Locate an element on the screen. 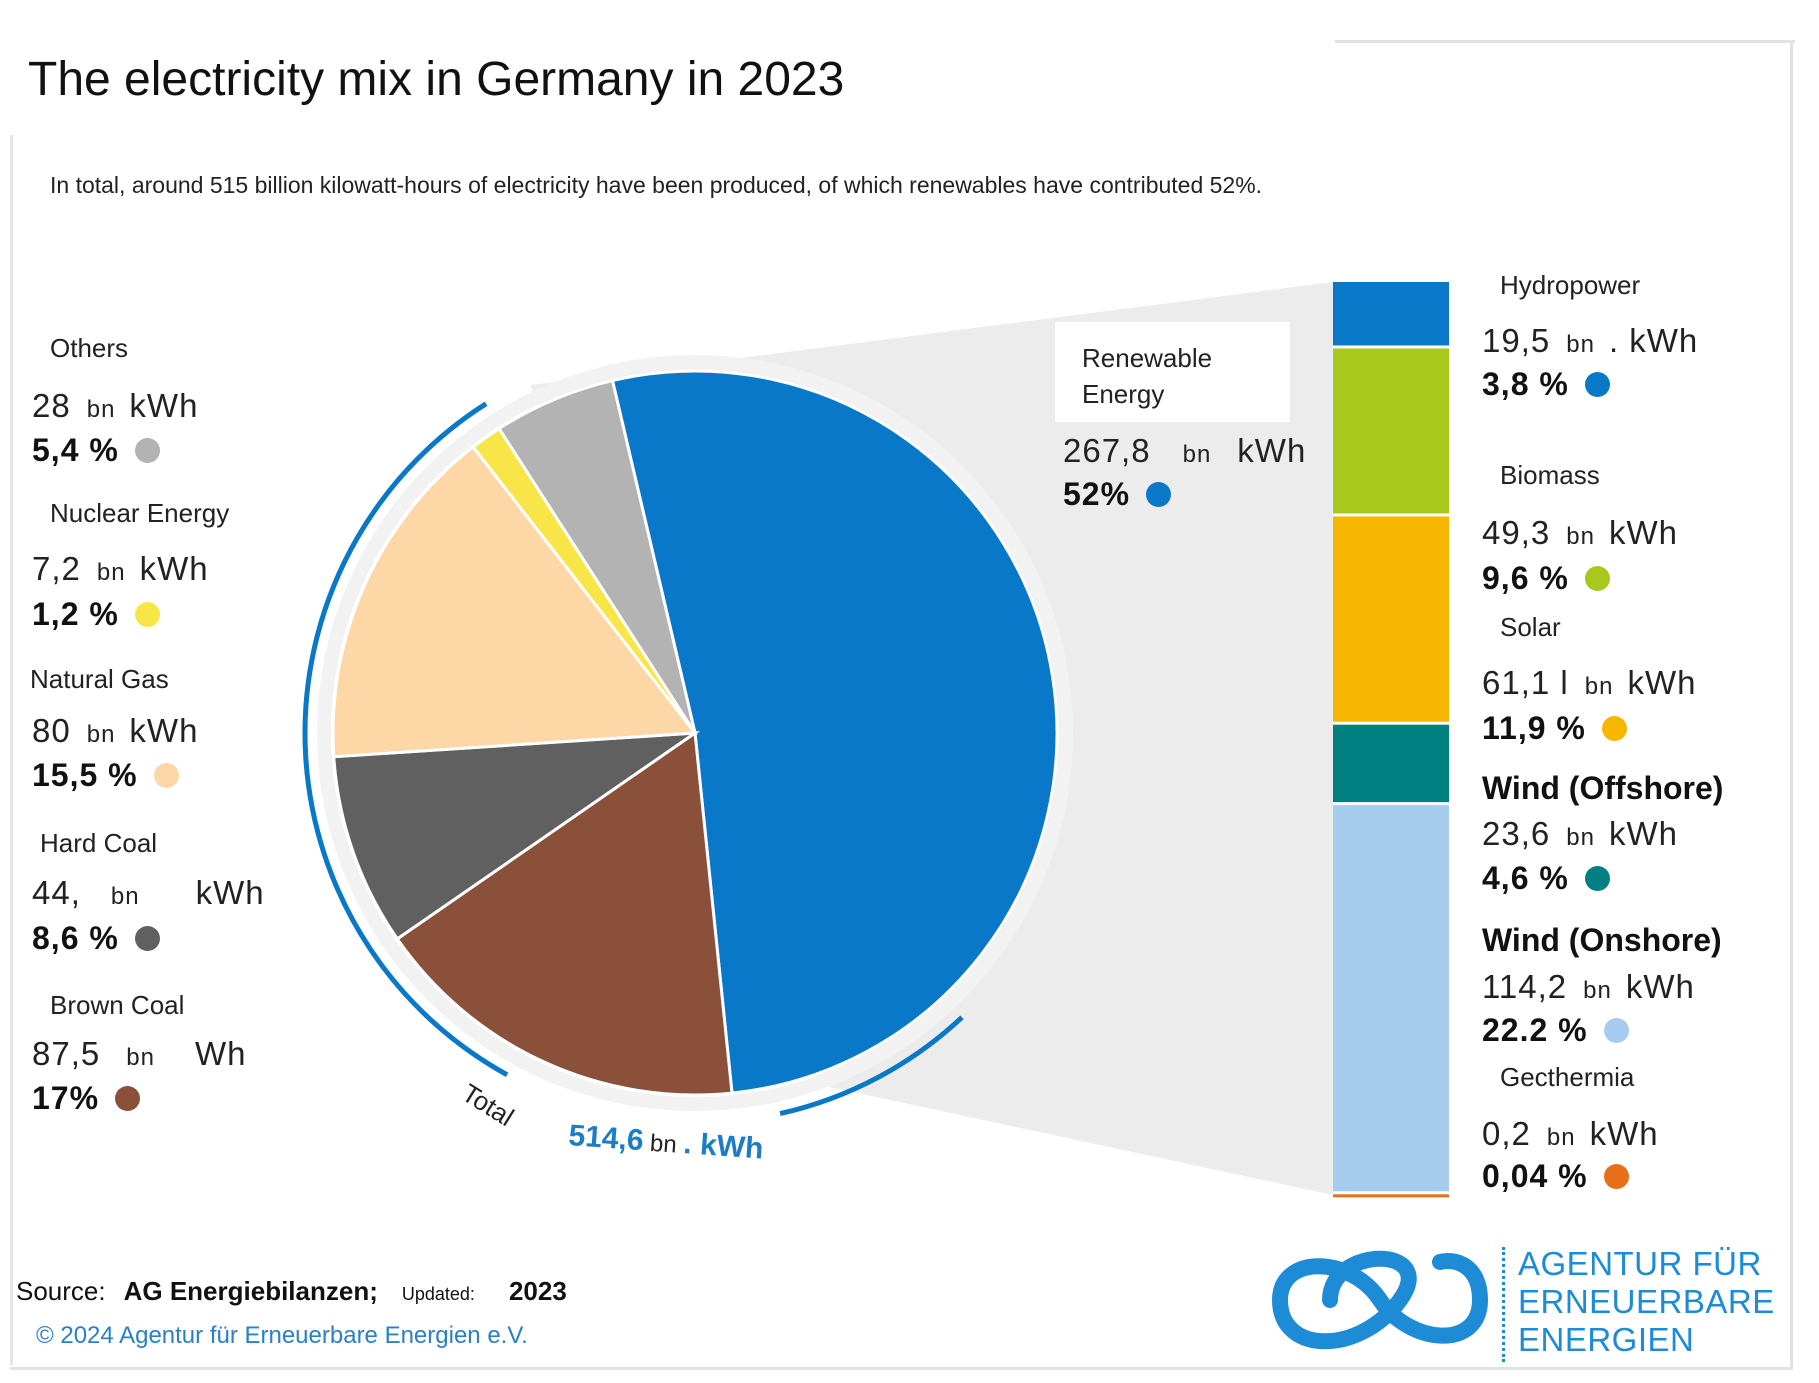 The width and height of the screenshot is (1819, 1383). legend-brown-coal-pct: 17% is located at coordinates (86, 1098).